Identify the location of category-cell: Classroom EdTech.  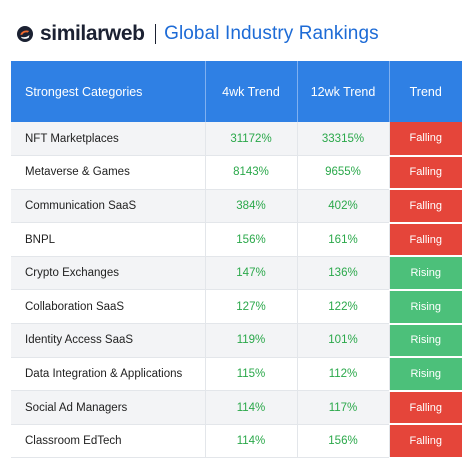
(108, 441).